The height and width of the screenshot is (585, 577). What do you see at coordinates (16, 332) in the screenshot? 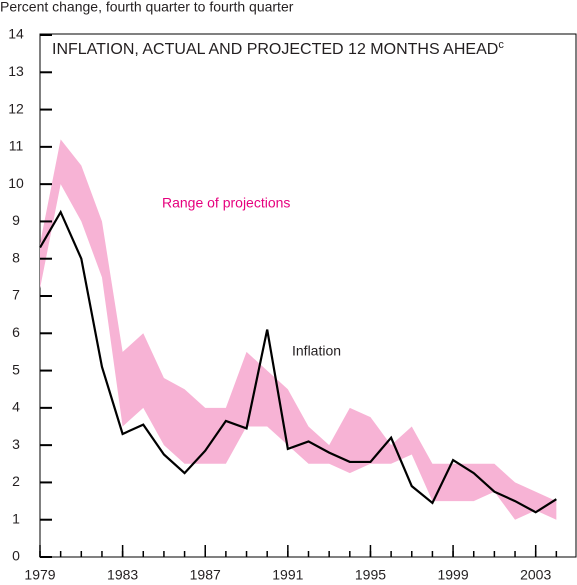
I see `y-tick-label: 6` at bounding box center [16, 332].